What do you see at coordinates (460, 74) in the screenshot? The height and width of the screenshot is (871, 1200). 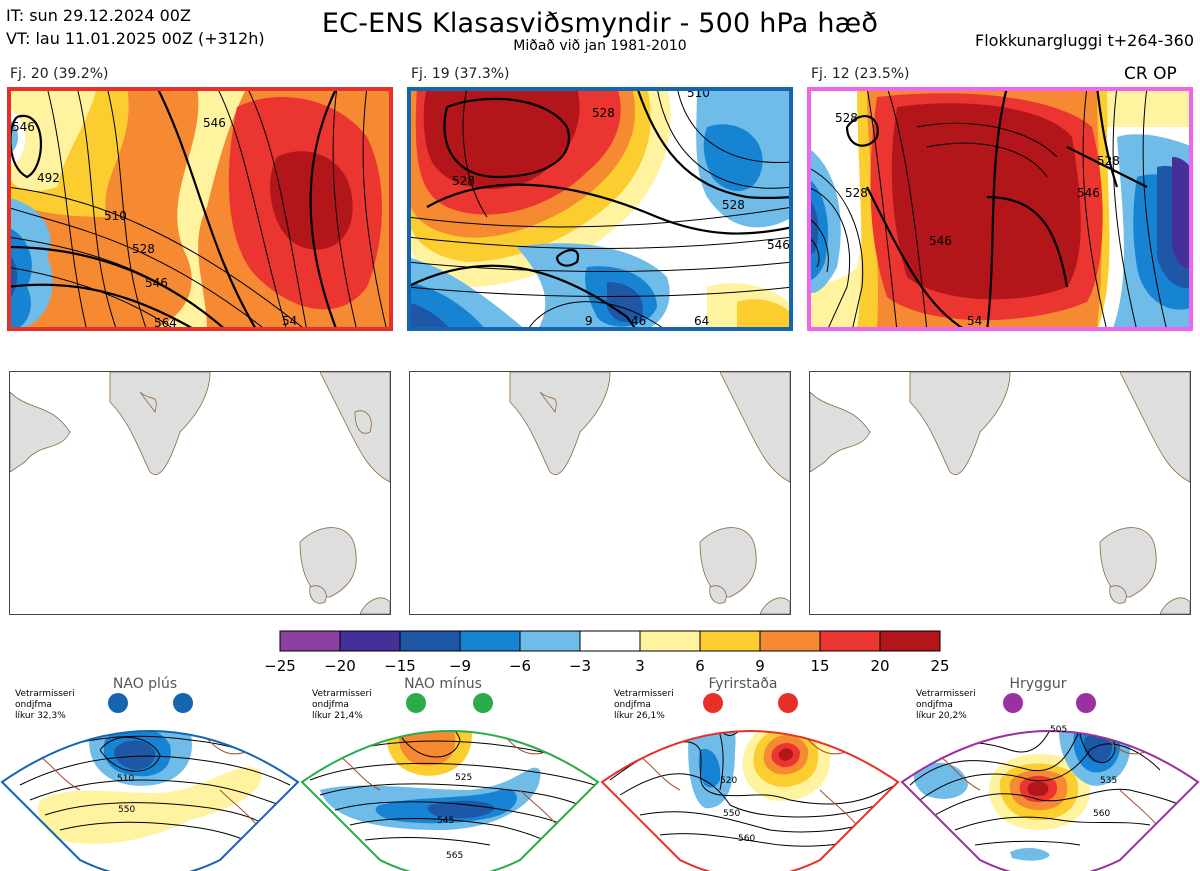 I see `cluster-label-2: Fj. 19 (37.3%)` at bounding box center [460, 74].